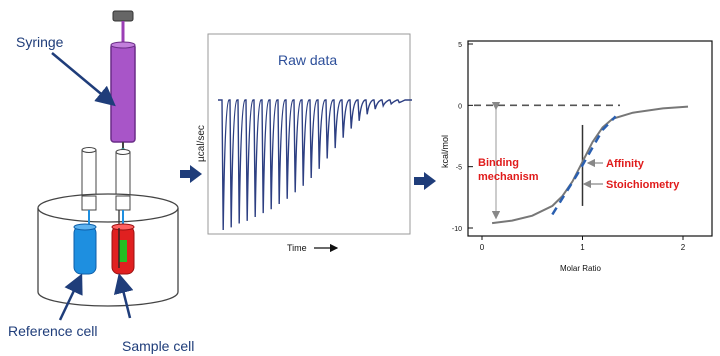  I want to click on sample-cell-label: Sample cell, so click(158, 346).